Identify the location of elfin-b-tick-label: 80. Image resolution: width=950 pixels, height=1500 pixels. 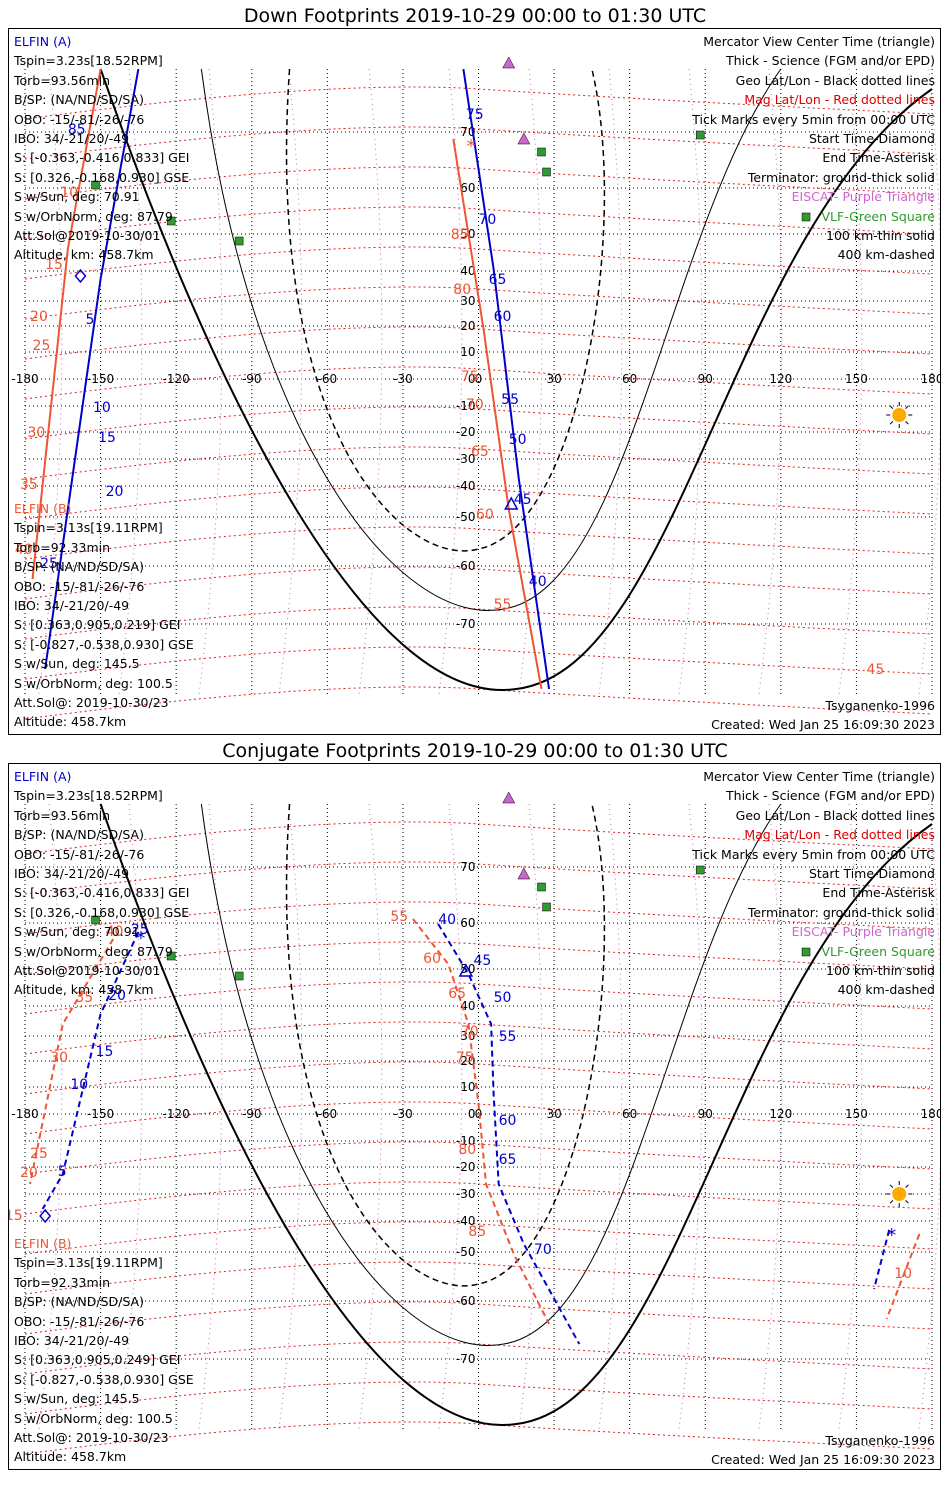
(462, 290).